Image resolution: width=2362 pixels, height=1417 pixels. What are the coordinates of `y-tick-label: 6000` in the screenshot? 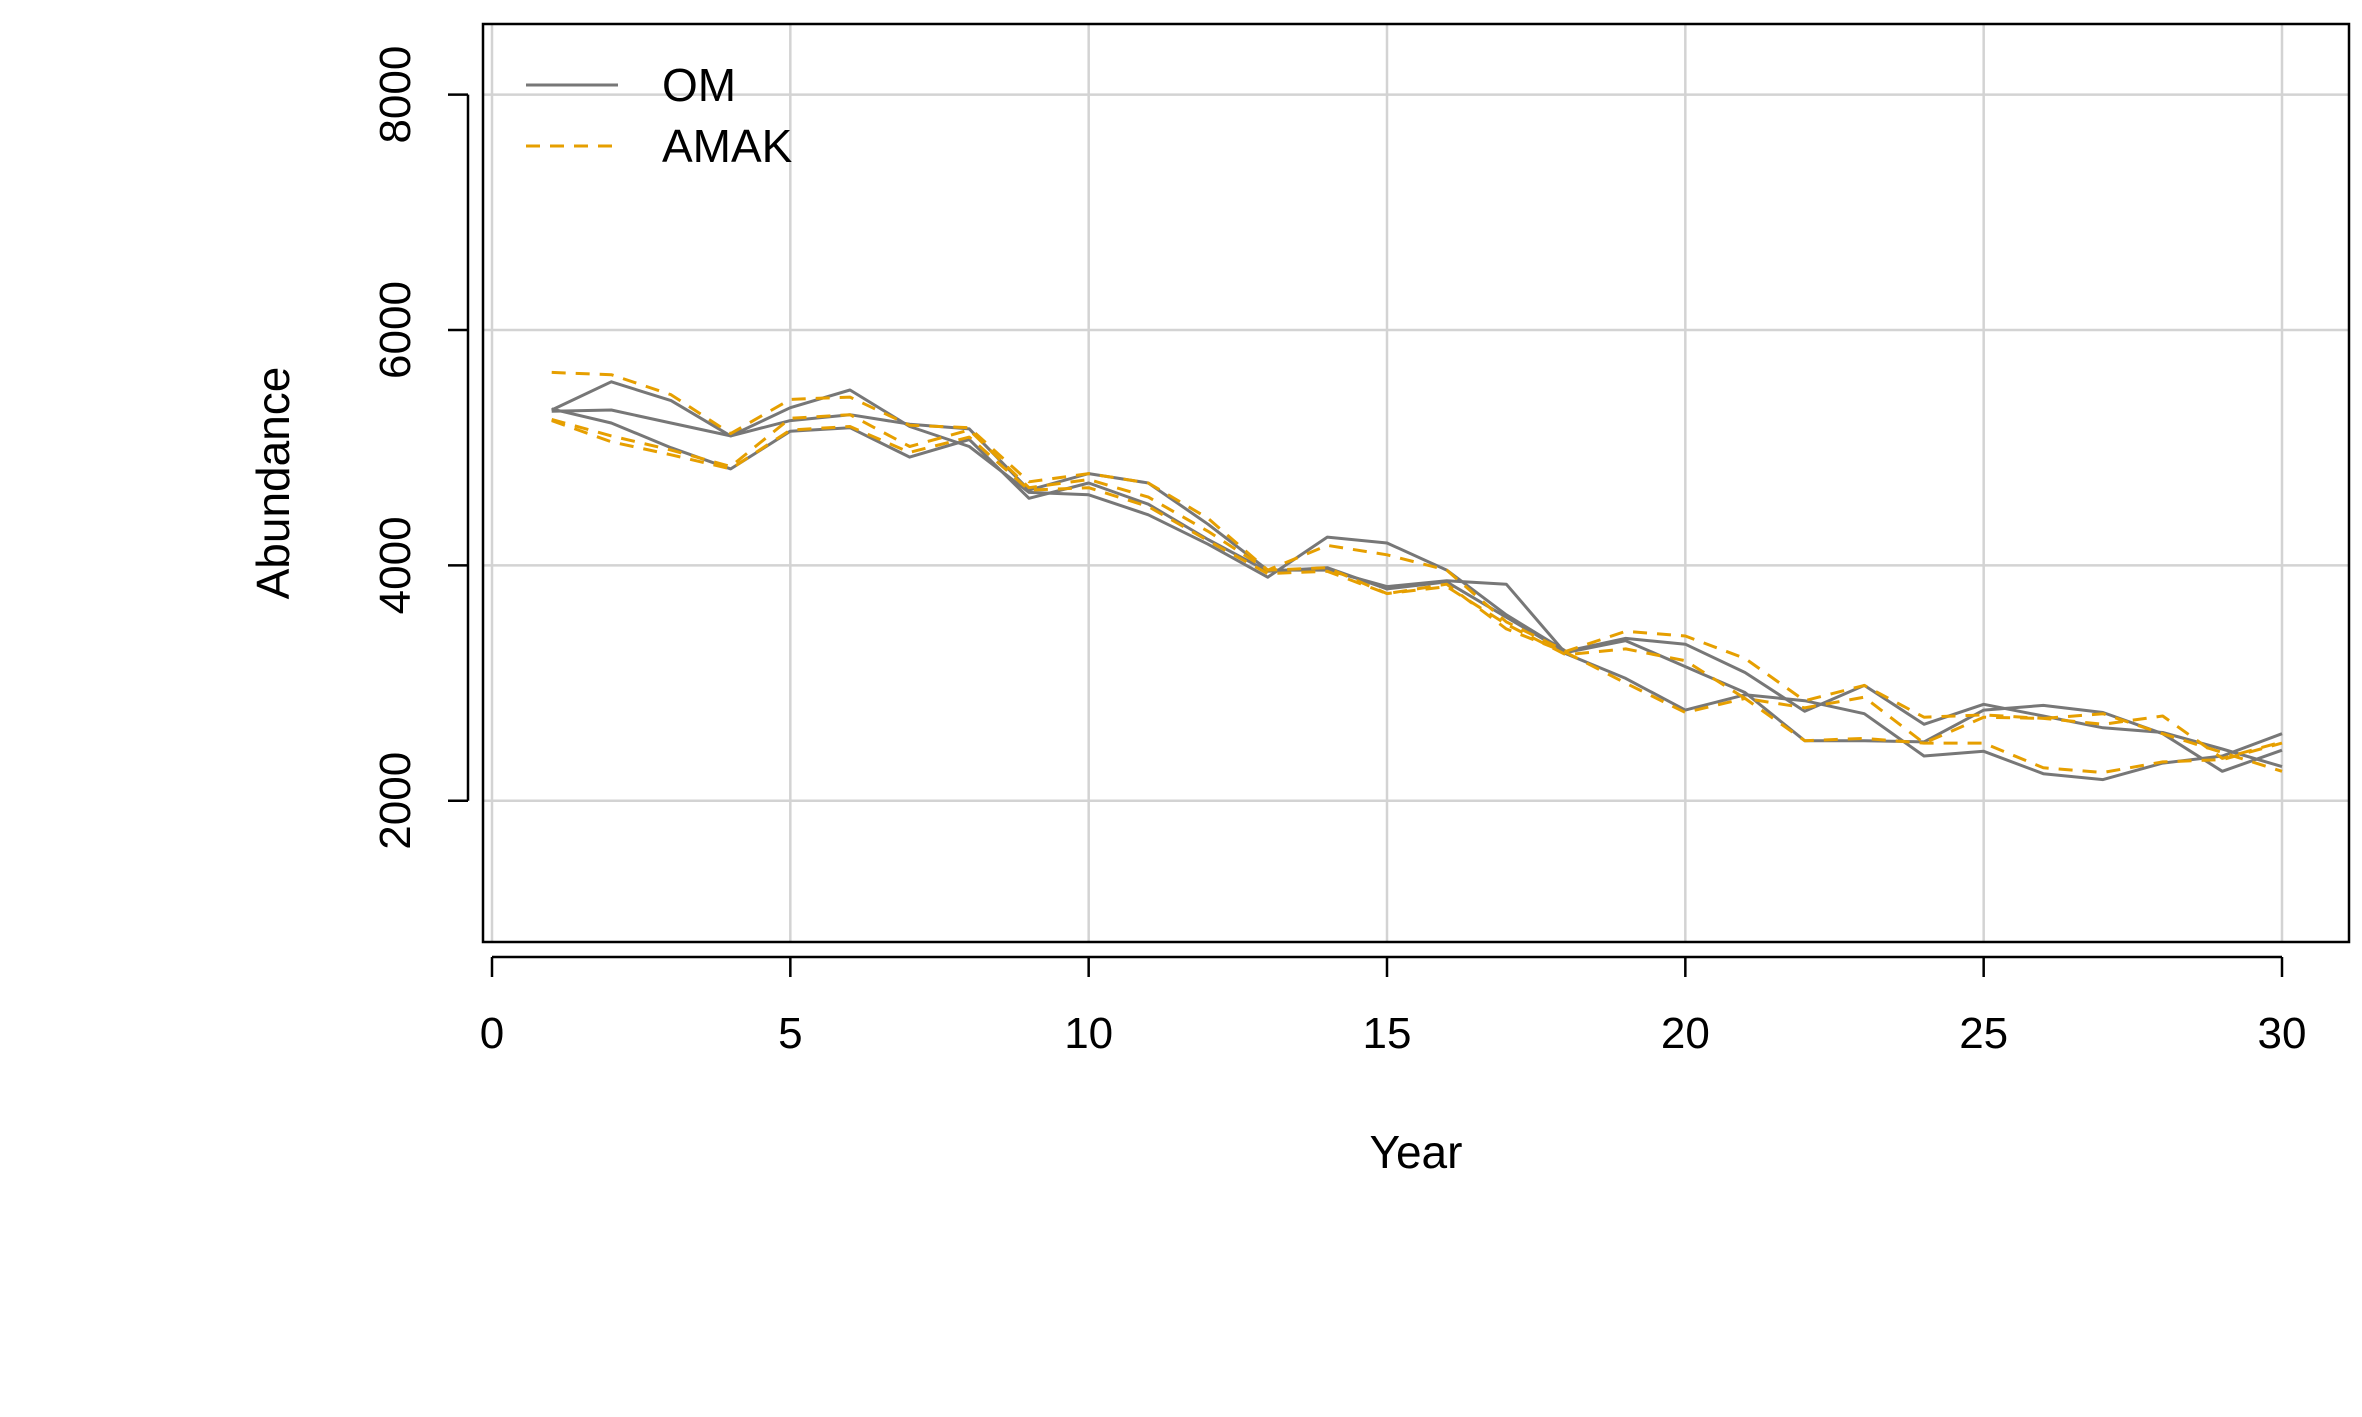 It's located at (395, 330).